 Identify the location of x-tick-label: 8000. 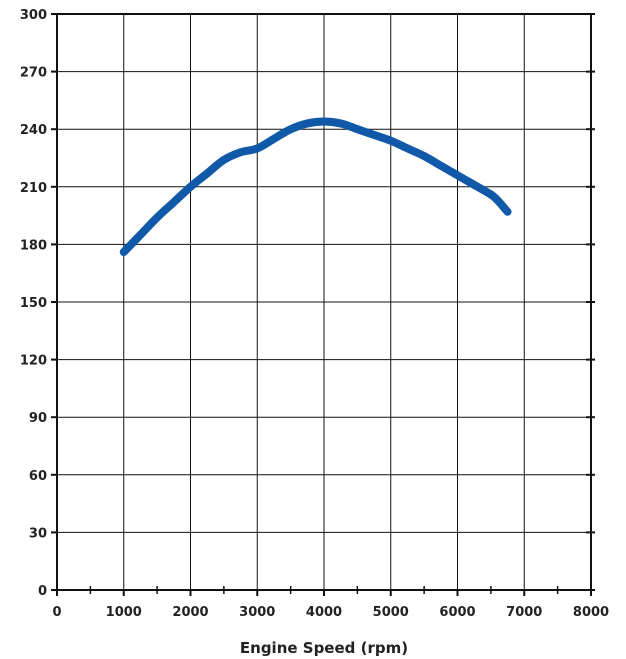
(591, 612).